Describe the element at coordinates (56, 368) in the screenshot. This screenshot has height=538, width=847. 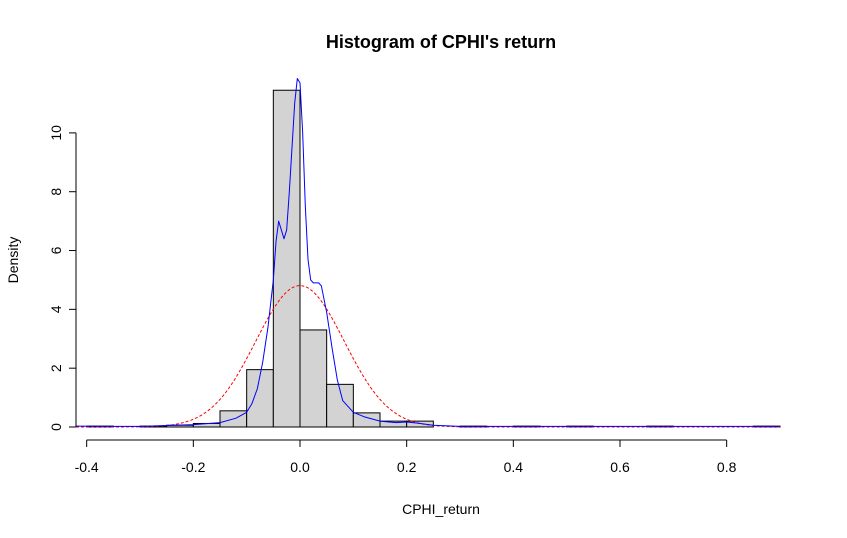
I see `y-tick-label: 2` at that location.